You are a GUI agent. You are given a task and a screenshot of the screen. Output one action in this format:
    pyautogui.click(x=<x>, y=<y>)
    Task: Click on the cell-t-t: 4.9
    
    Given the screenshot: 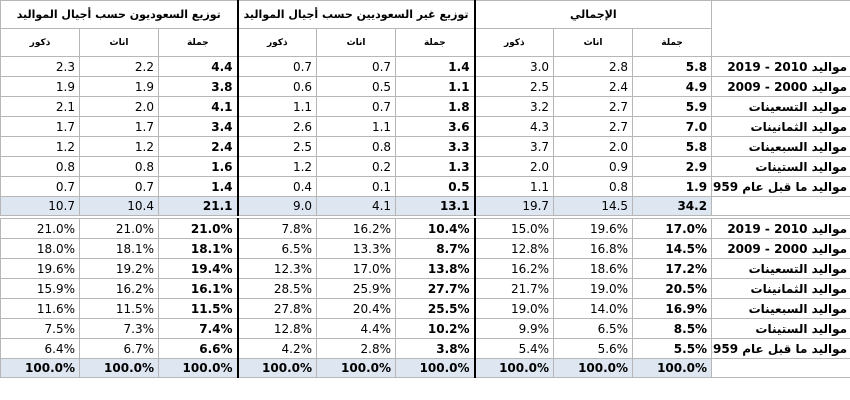 What is the action you would take?
    pyautogui.click(x=672, y=86)
    